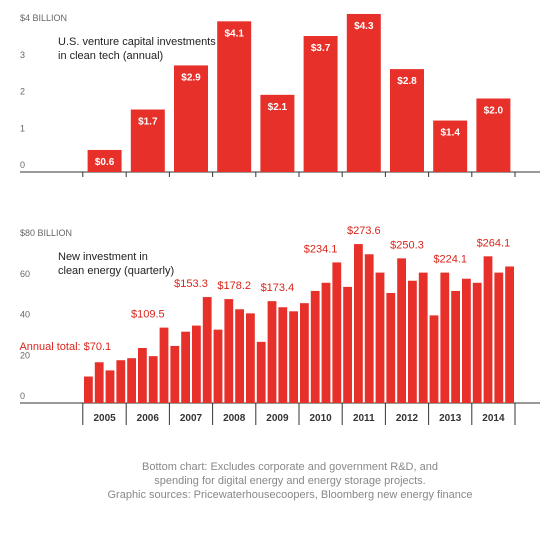 This screenshot has width=545, height=541. Describe the element at coordinates (364, 231) in the screenshot. I see `annual-total-label: $273.6` at that location.